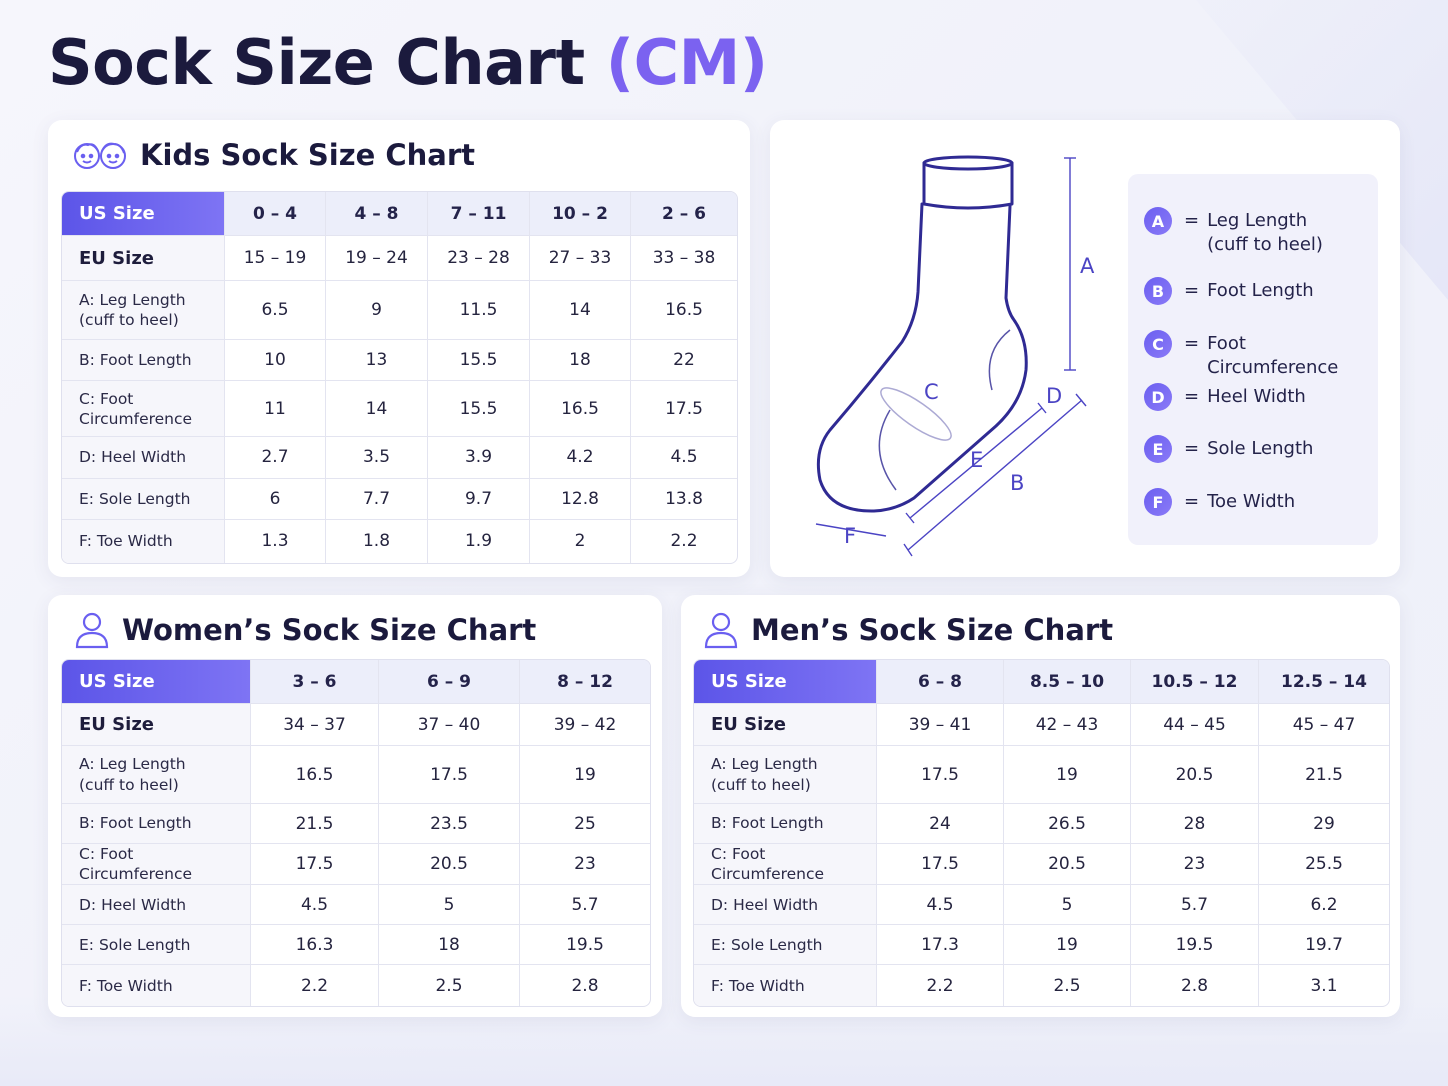 Image resolution: width=1448 pixels, height=1086 pixels. What do you see at coordinates (479, 499) in the screenshot?
I see `table-cell: 9.7` at bounding box center [479, 499].